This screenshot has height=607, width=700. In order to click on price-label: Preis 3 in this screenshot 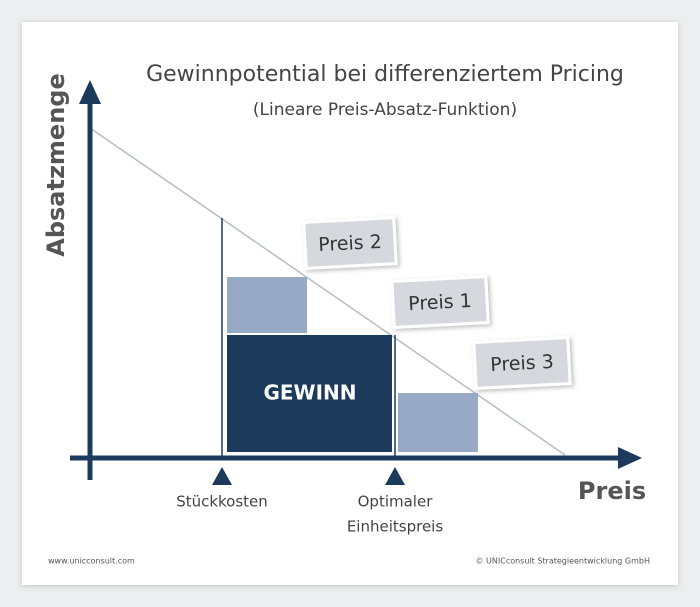, I will do `click(522, 363)`.